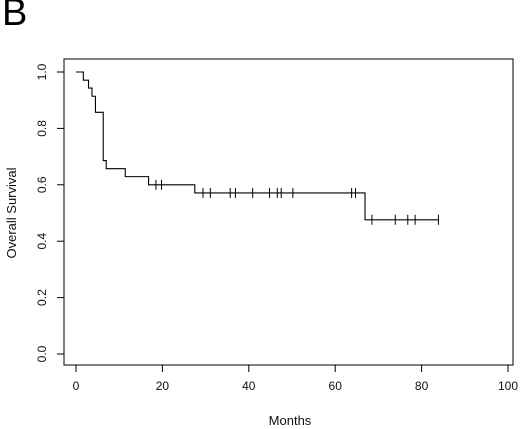 This screenshot has height=429, width=520. I want to click on y-axis: 0.0 0.2 0.4 0.6 0.8 1.0, so click(50, 212).